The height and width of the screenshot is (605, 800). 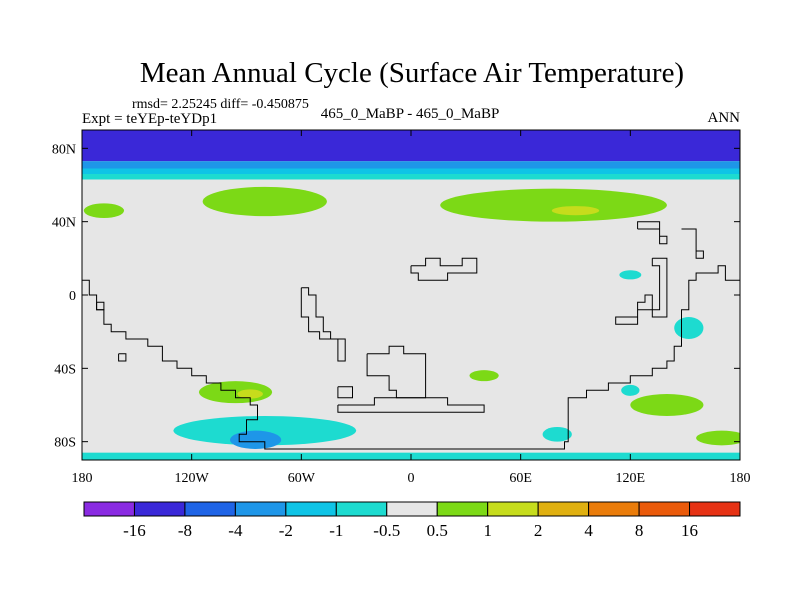 I want to click on season-label: ANN, so click(x=724, y=118).